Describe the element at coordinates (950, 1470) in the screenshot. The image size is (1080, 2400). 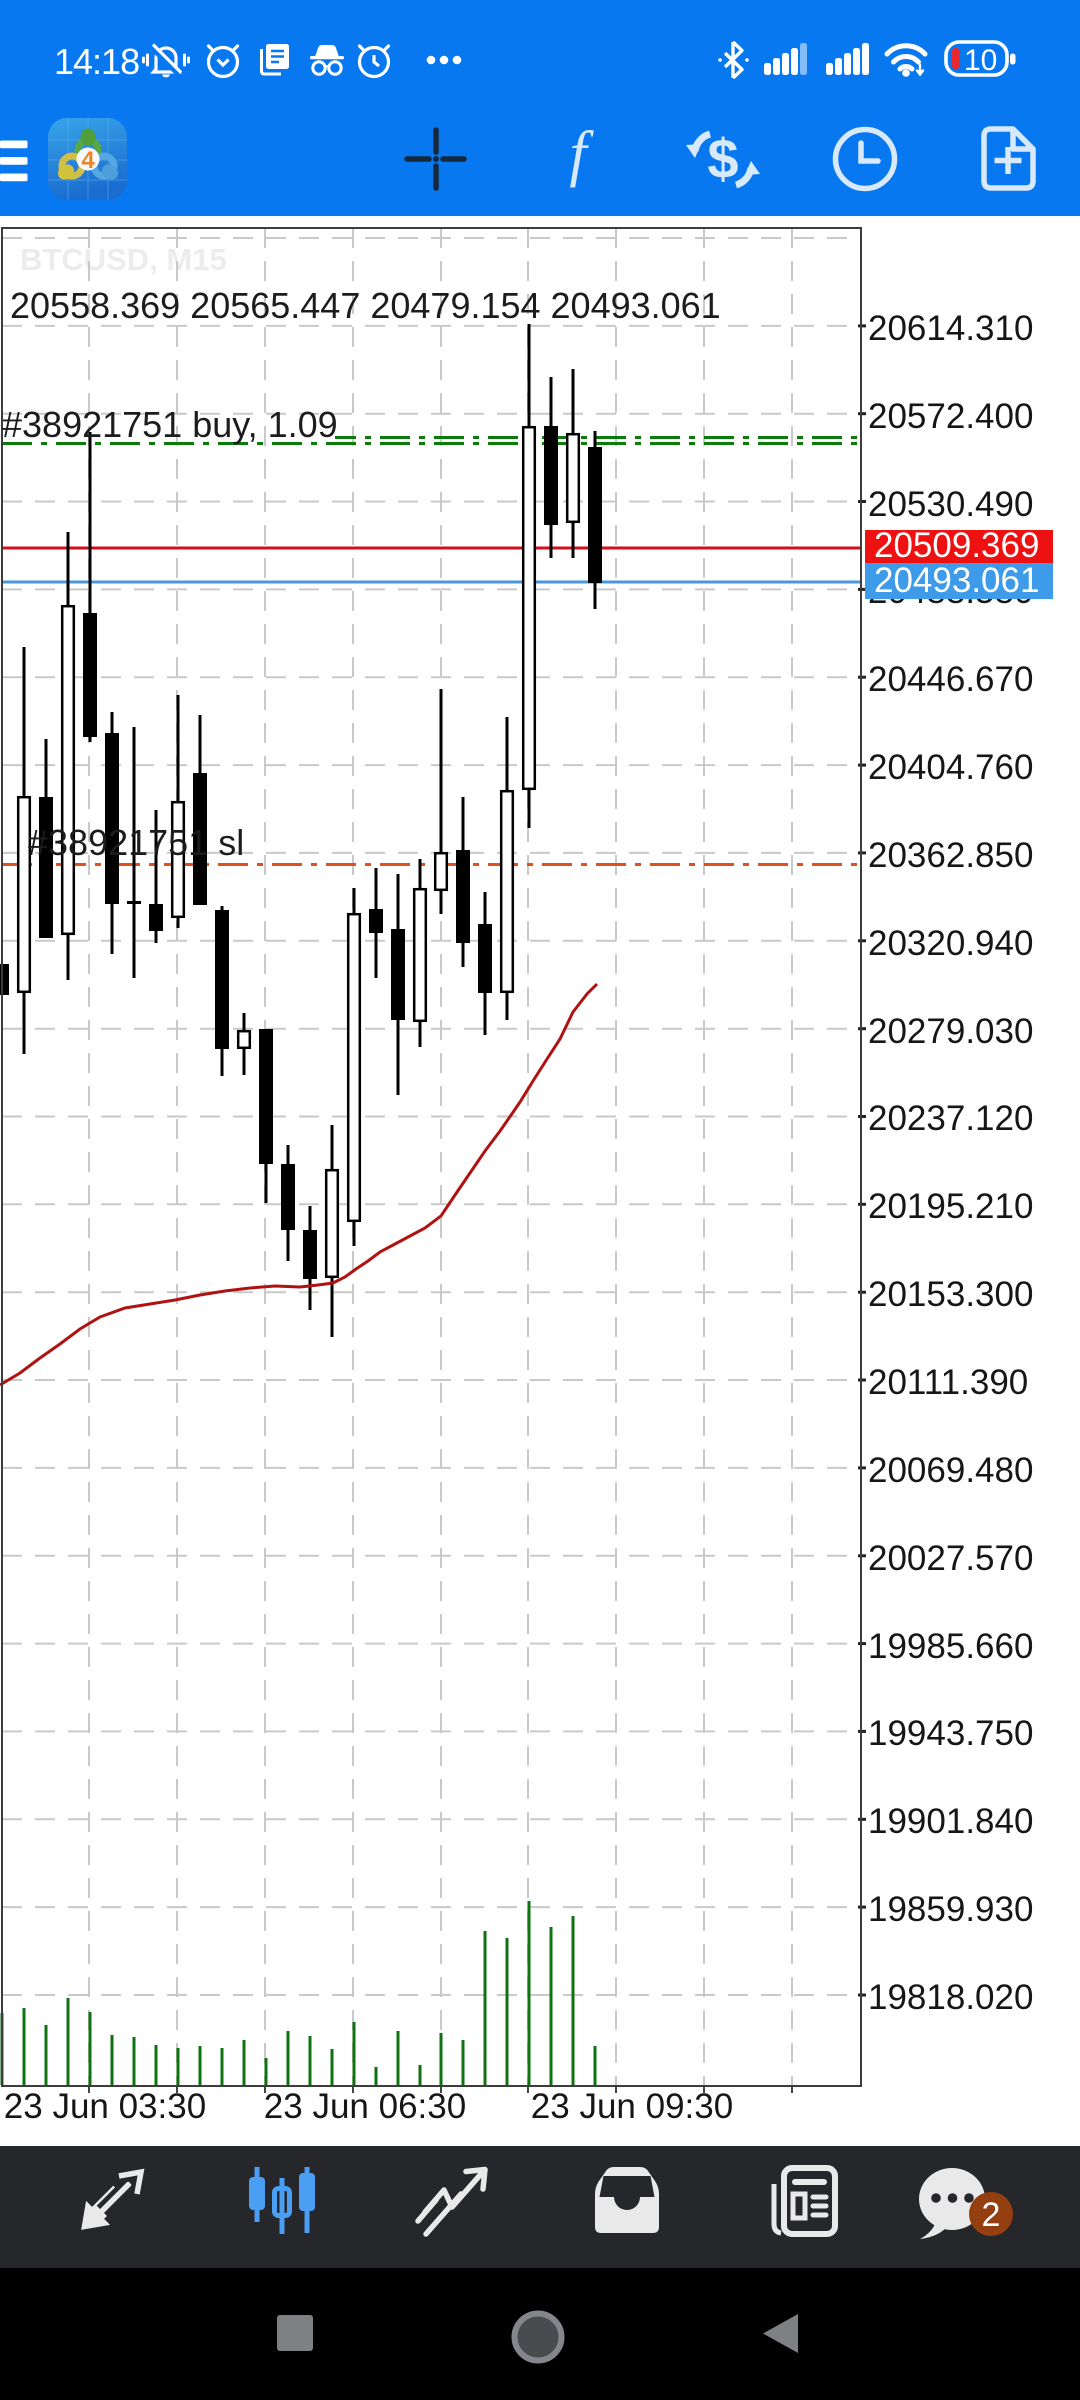
I see `svg-text: 20069.480` at that location.